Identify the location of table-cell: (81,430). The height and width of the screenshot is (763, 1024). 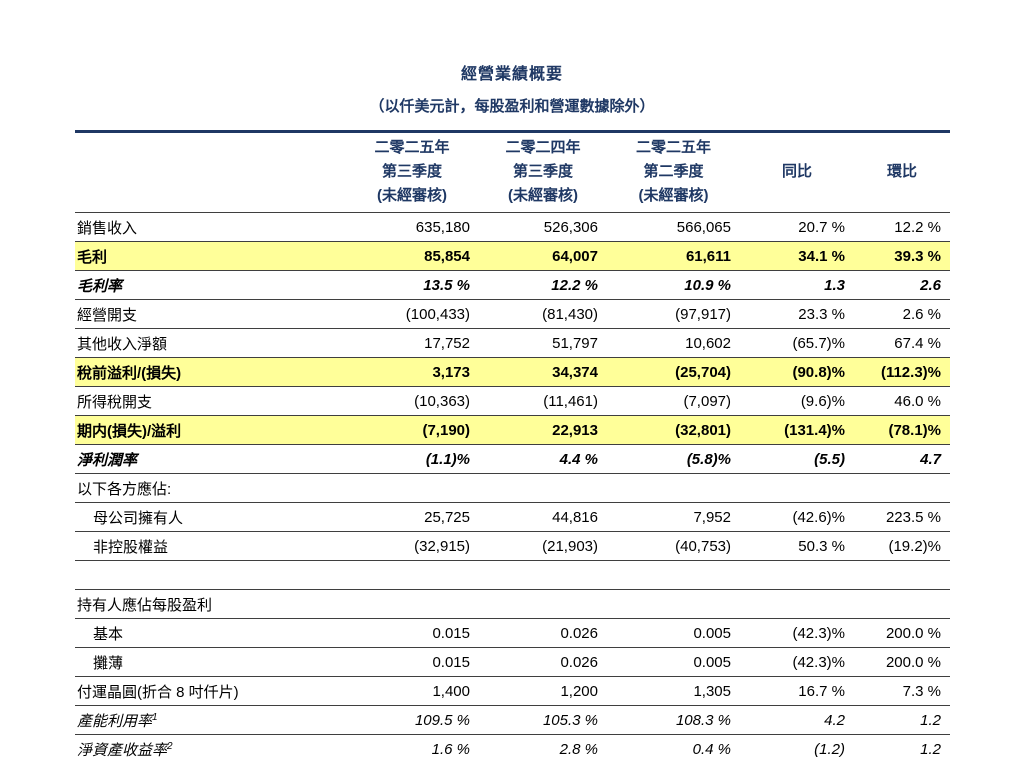
(570, 314).